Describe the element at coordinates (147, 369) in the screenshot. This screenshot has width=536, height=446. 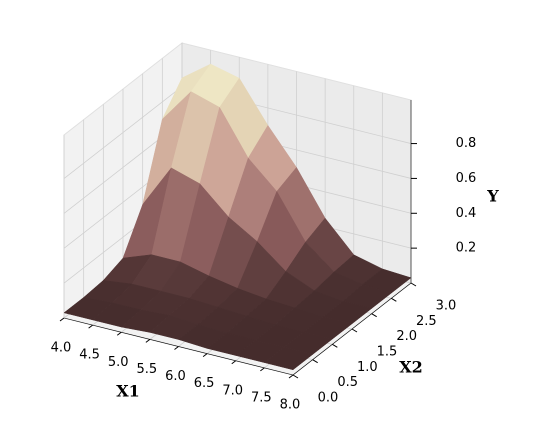
I see `x-tick-label: 5.5` at that location.